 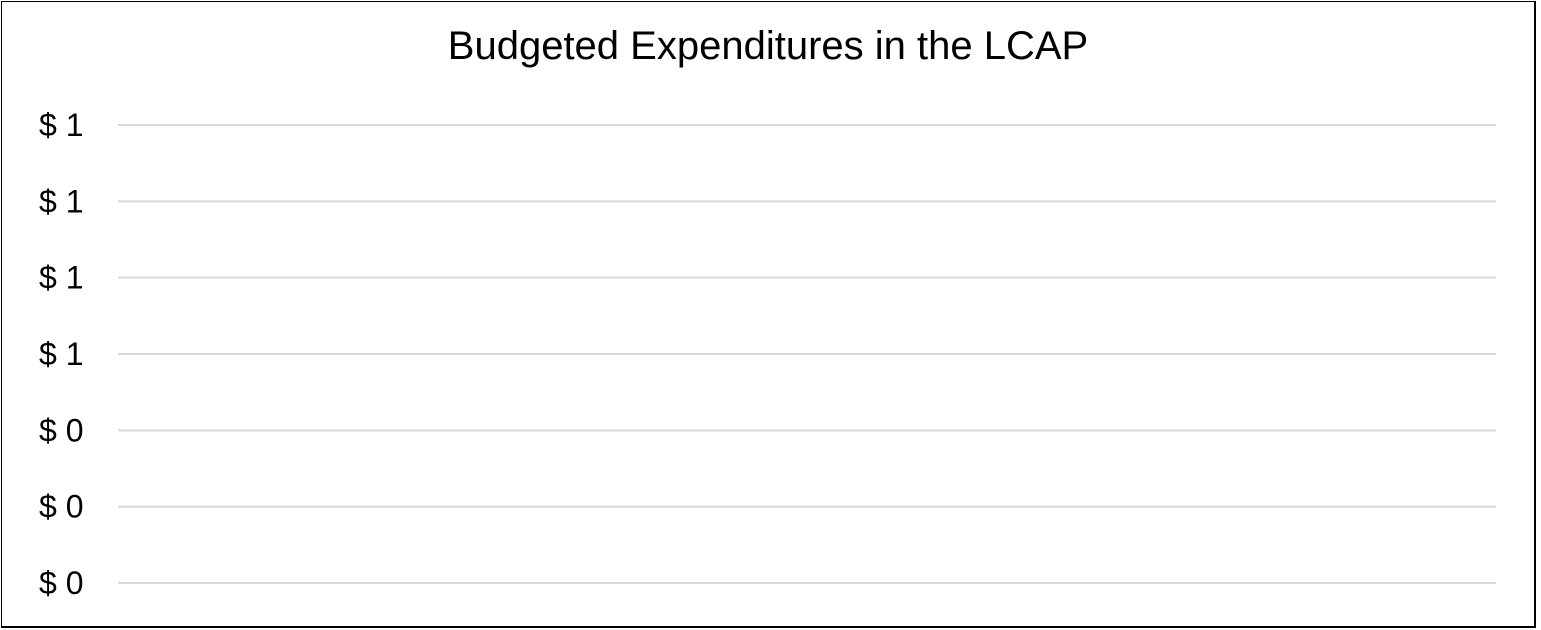 I want to click on y-tick-labels: $ 1 $ 1 $ 1 $ 1 $ 0 $ 0 $ 0, so click(x=61, y=354).